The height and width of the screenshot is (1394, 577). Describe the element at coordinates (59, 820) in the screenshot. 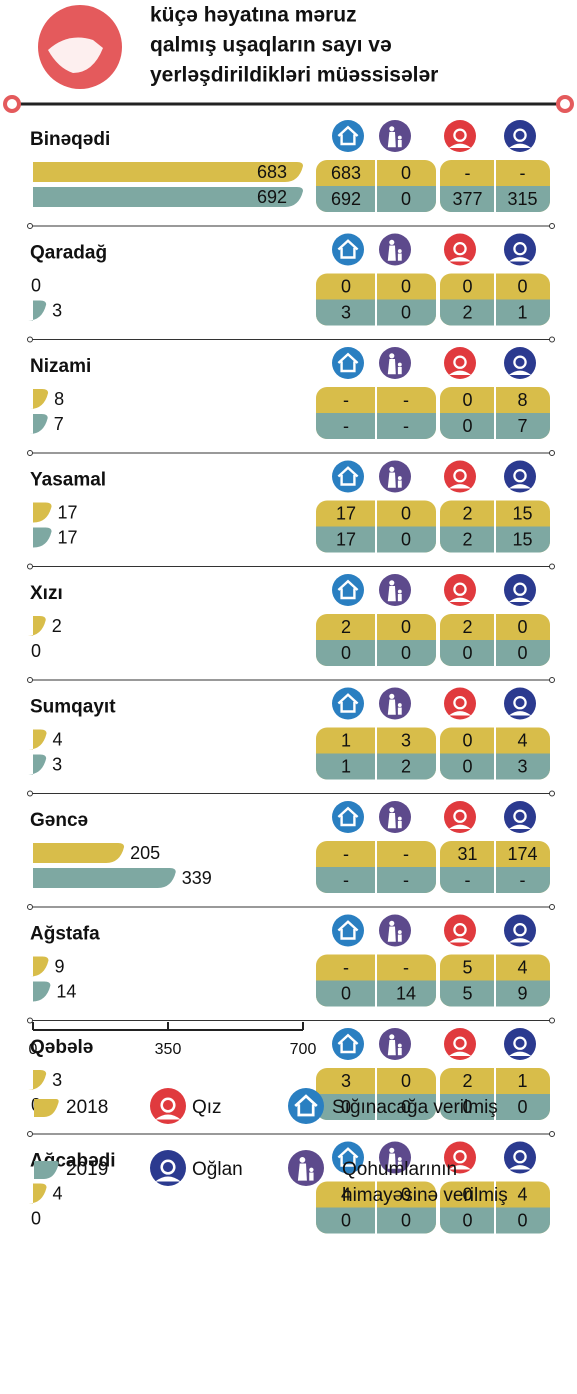

I see `region-name: Gəncə` at that location.